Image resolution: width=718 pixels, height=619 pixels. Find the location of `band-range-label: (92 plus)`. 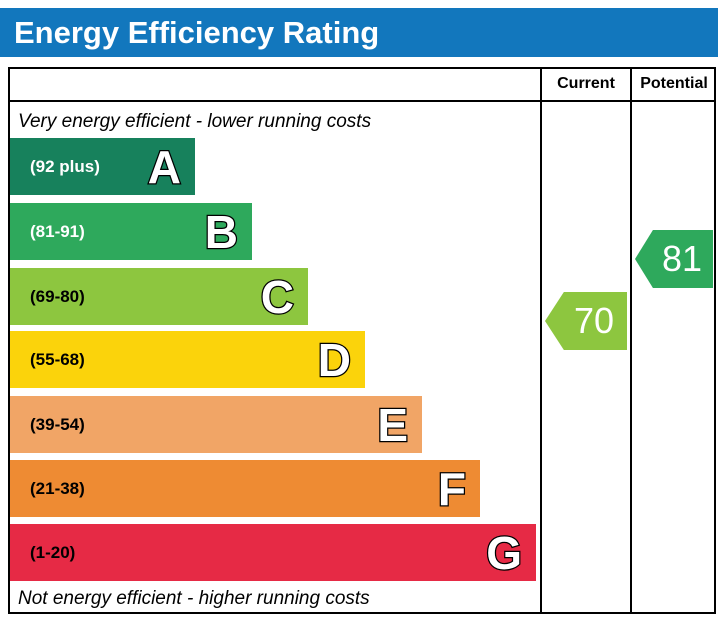

band-range-label: (92 plus) is located at coordinates (65, 166).